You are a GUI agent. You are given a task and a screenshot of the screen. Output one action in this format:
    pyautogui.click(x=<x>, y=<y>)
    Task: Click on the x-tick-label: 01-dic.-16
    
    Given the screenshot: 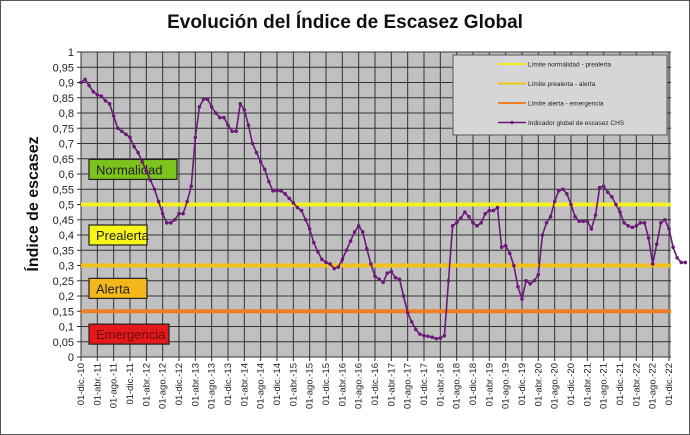 What is the action you would take?
    pyautogui.click(x=375, y=384)
    